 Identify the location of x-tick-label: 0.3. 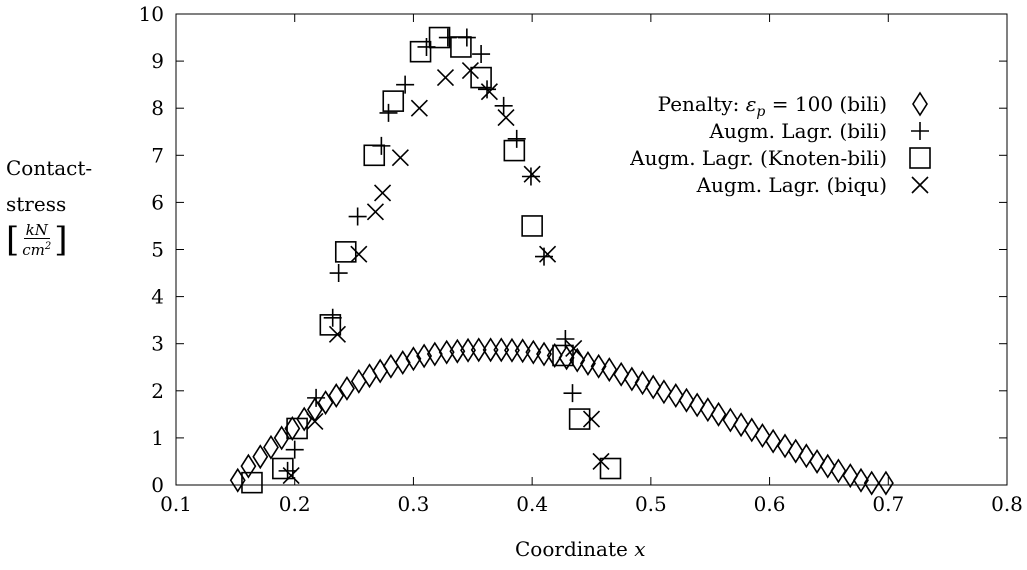
(414, 504).